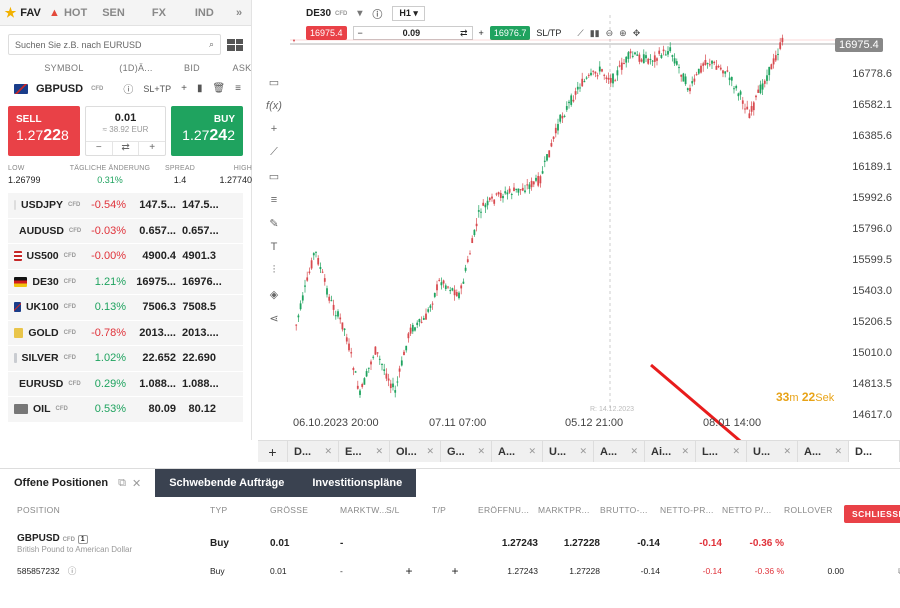 The width and height of the screenshot is (900, 608). I want to click on rectangle-icon: ▭, so click(274, 177).